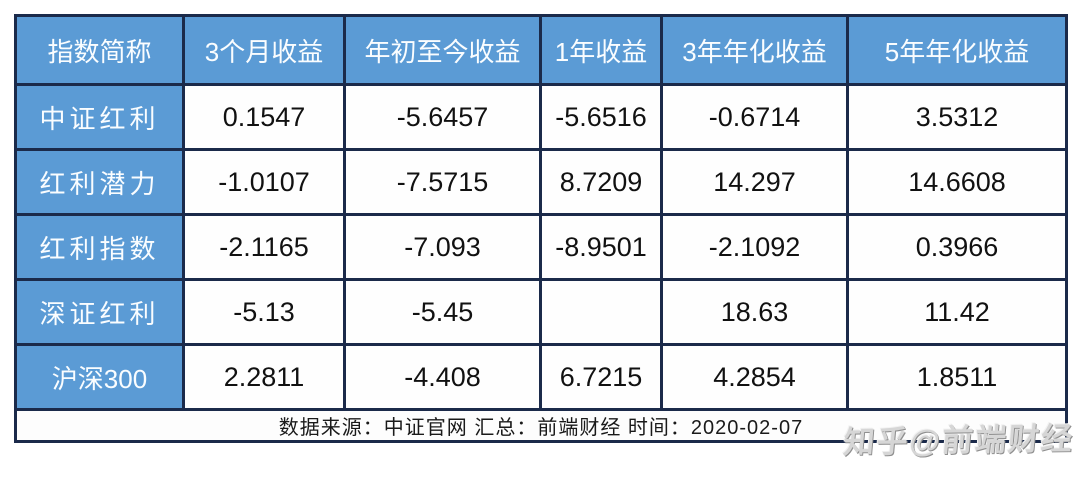 This screenshot has height=482, width=1080. What do you see at coordinates (99, 182) in the screenshot?
I see `row-header: 红利潜力` at bounding box center [99, 182].